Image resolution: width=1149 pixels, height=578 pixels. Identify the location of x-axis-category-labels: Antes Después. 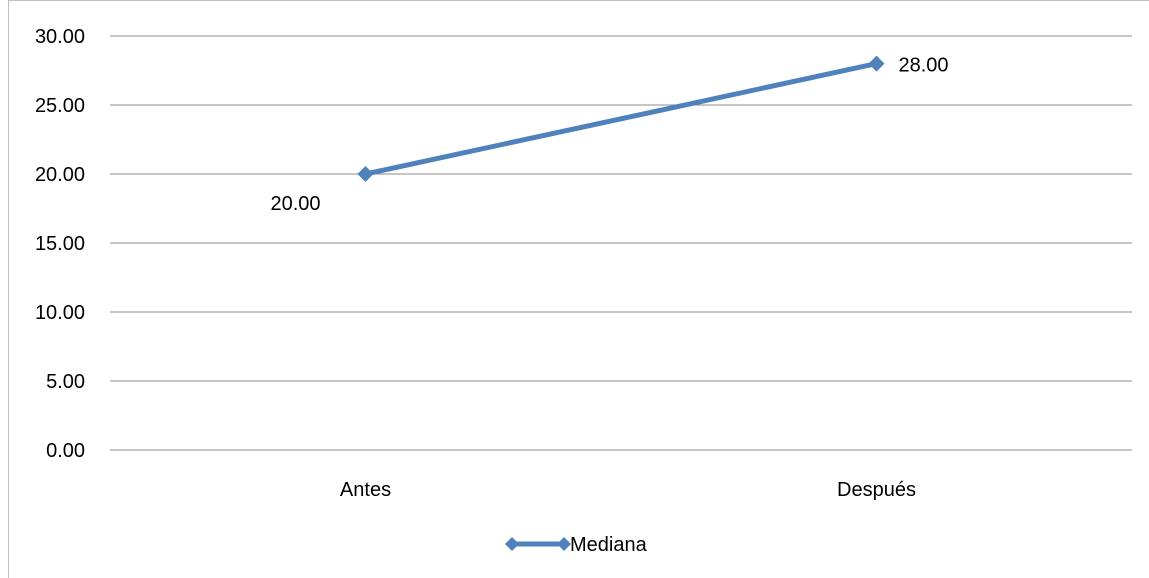
(628, 490).